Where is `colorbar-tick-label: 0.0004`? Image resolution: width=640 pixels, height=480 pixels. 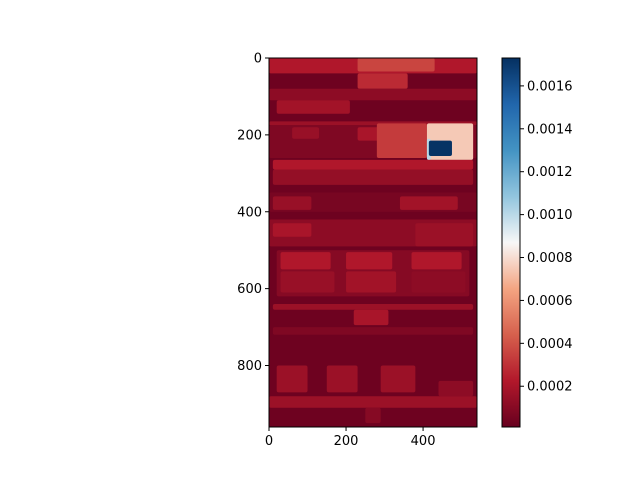
colorbar-tick-label: 0.0004 is located at coordinates (550, 344).